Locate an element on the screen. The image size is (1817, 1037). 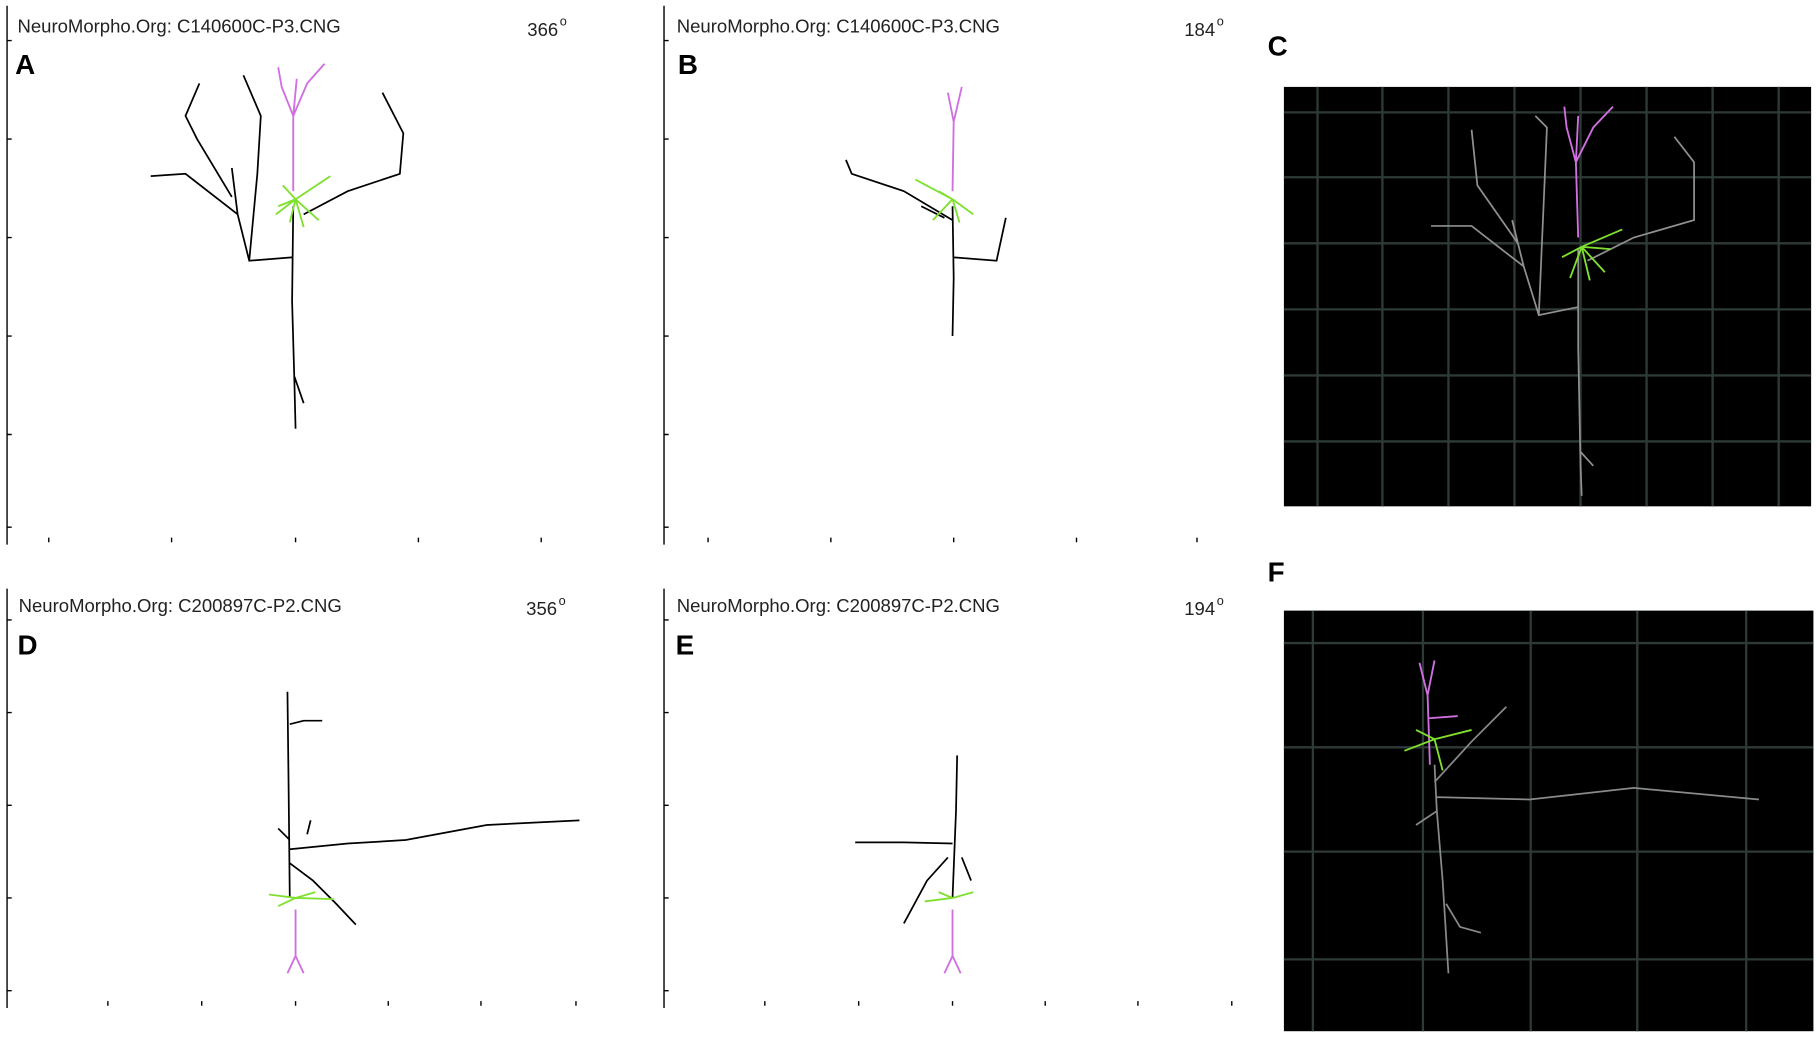
panel-f: F is located at coordinates (1541, 794).